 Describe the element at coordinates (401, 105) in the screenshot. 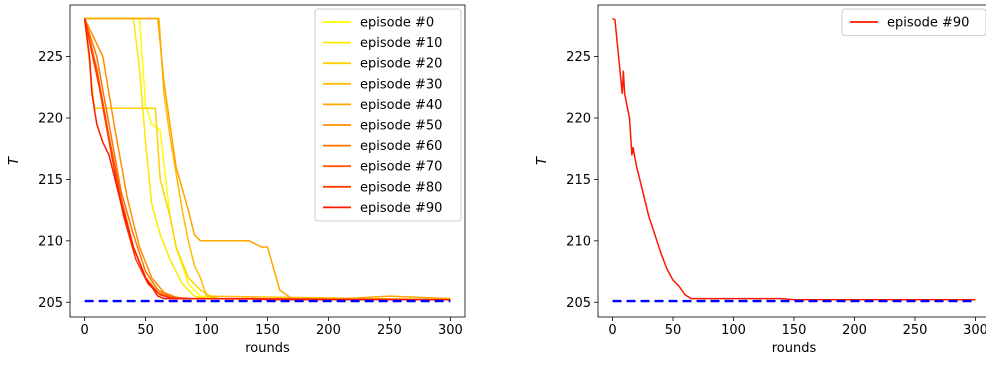

I see `legend-label: episode #40` at that location.